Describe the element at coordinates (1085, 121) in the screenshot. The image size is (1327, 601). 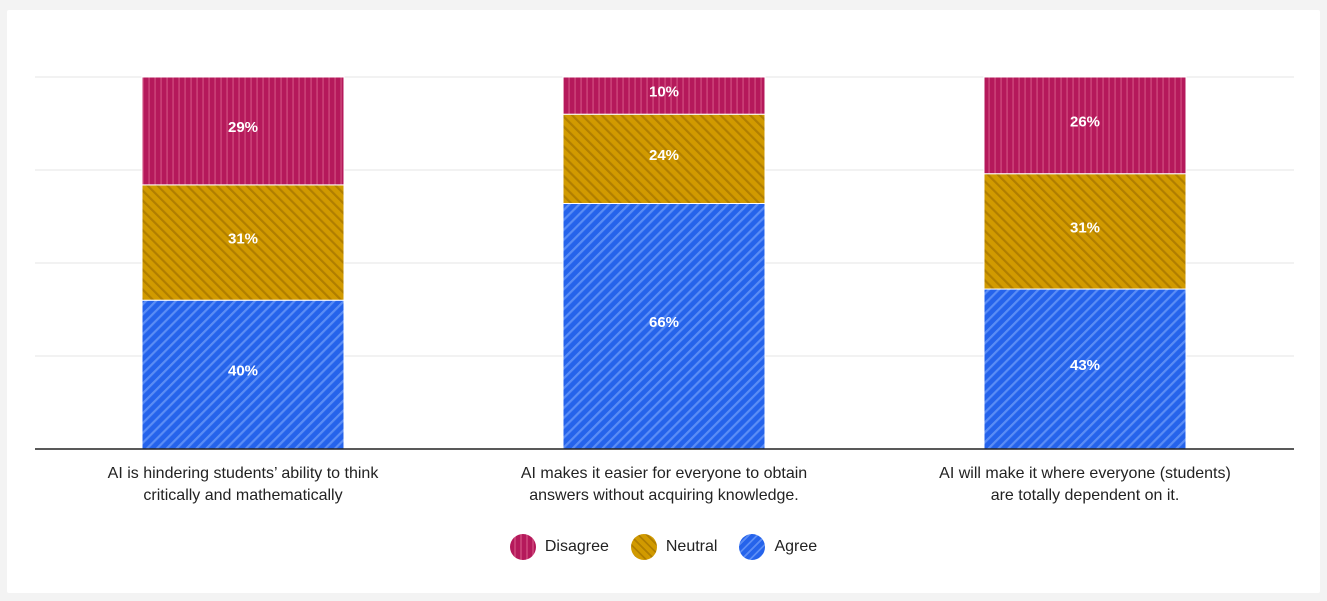
I see `data-label-disagree-3: 26%` at that location.